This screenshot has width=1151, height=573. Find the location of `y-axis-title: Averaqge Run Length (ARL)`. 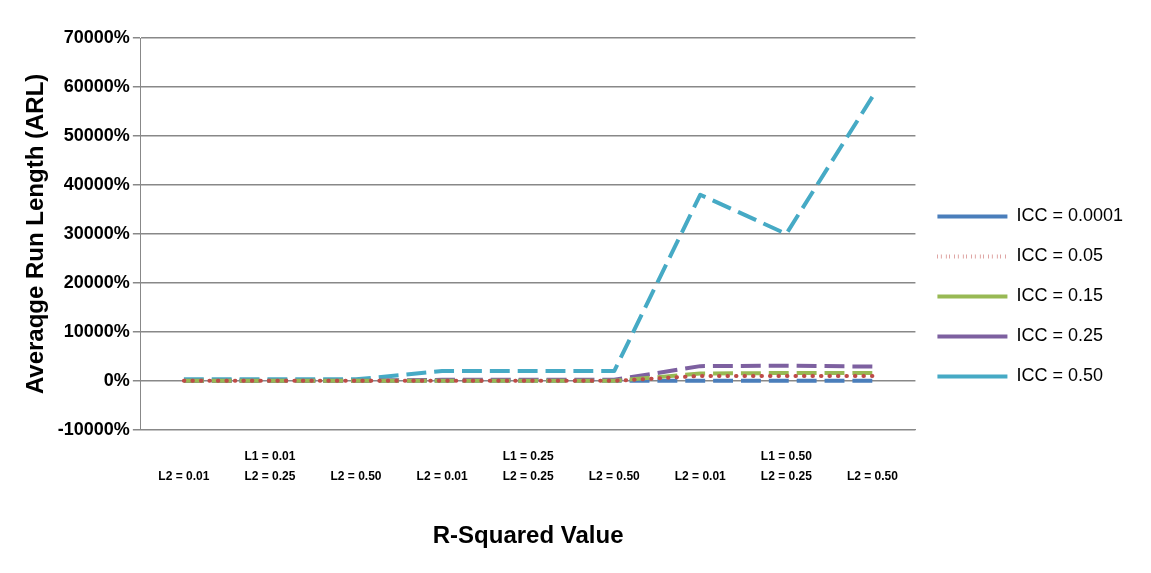

y-axis-title: Averaqge Run Length (ARL) is located at coordinates (35, 234).